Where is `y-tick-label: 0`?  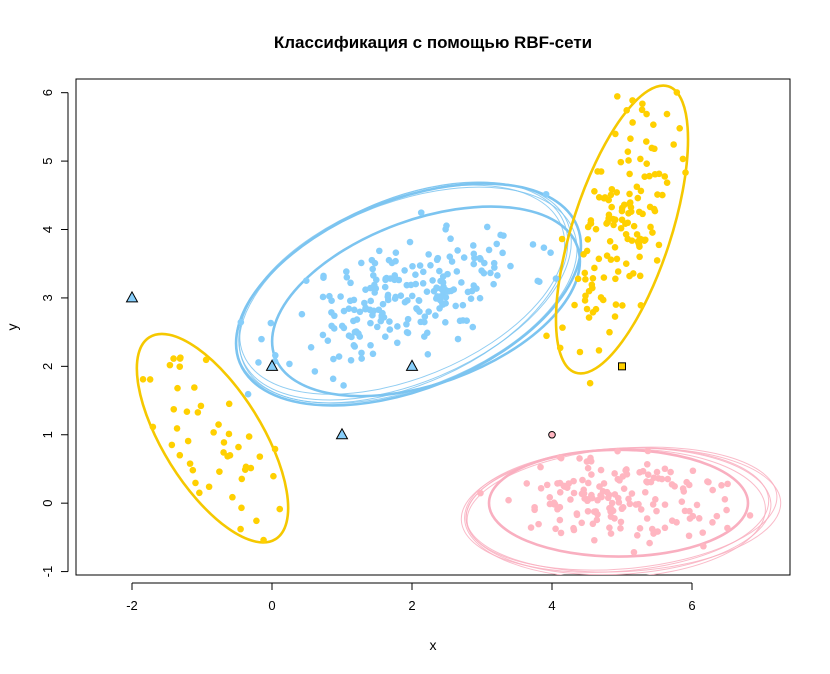 y-tick-label: 0 is located at coordinates (47, 503).